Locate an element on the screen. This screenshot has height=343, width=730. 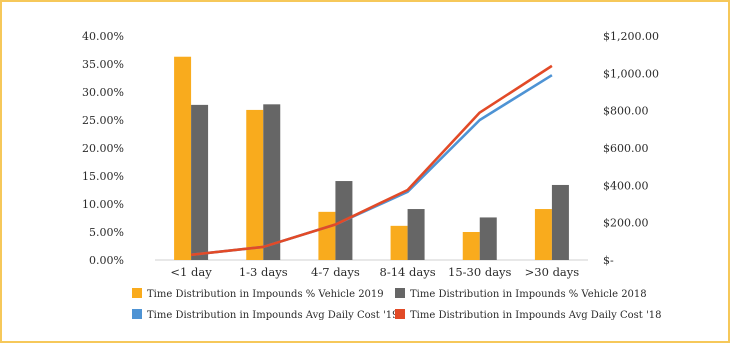
left-axis-tick-label: 35.00% is located at coordinates (103, 64).